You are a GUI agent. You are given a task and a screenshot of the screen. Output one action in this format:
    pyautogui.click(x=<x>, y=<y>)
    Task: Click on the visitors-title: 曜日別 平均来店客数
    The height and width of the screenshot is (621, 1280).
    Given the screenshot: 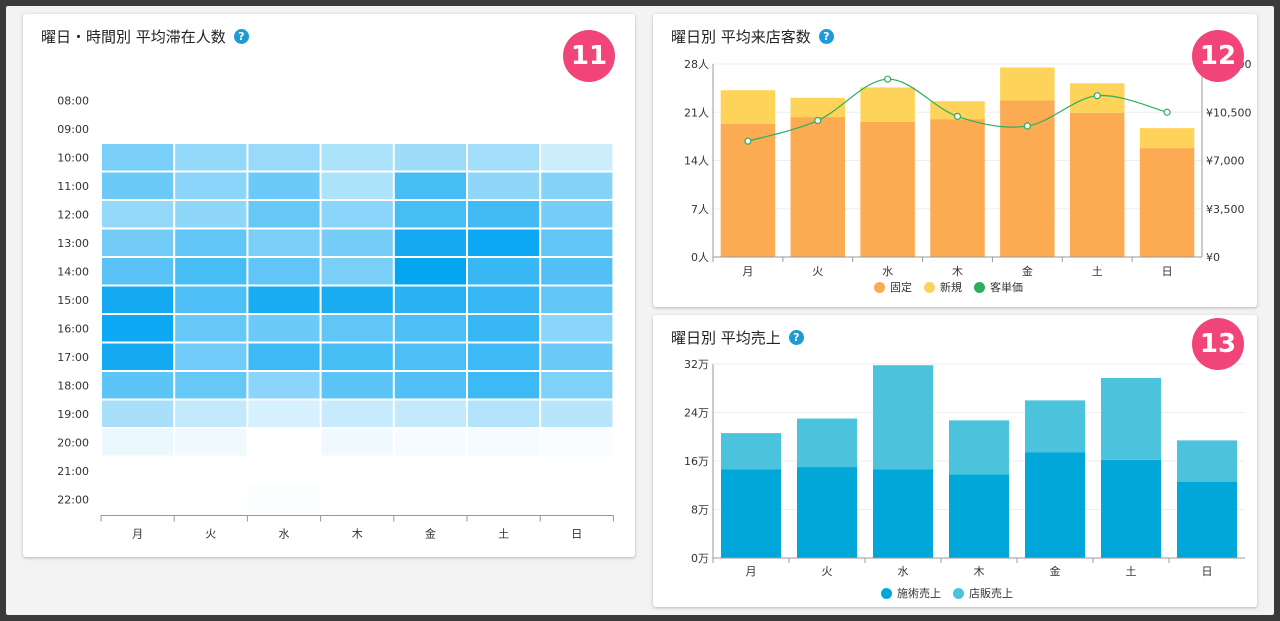 What is the action you would take?
    pyautogui.click(x=741, y=37)
    